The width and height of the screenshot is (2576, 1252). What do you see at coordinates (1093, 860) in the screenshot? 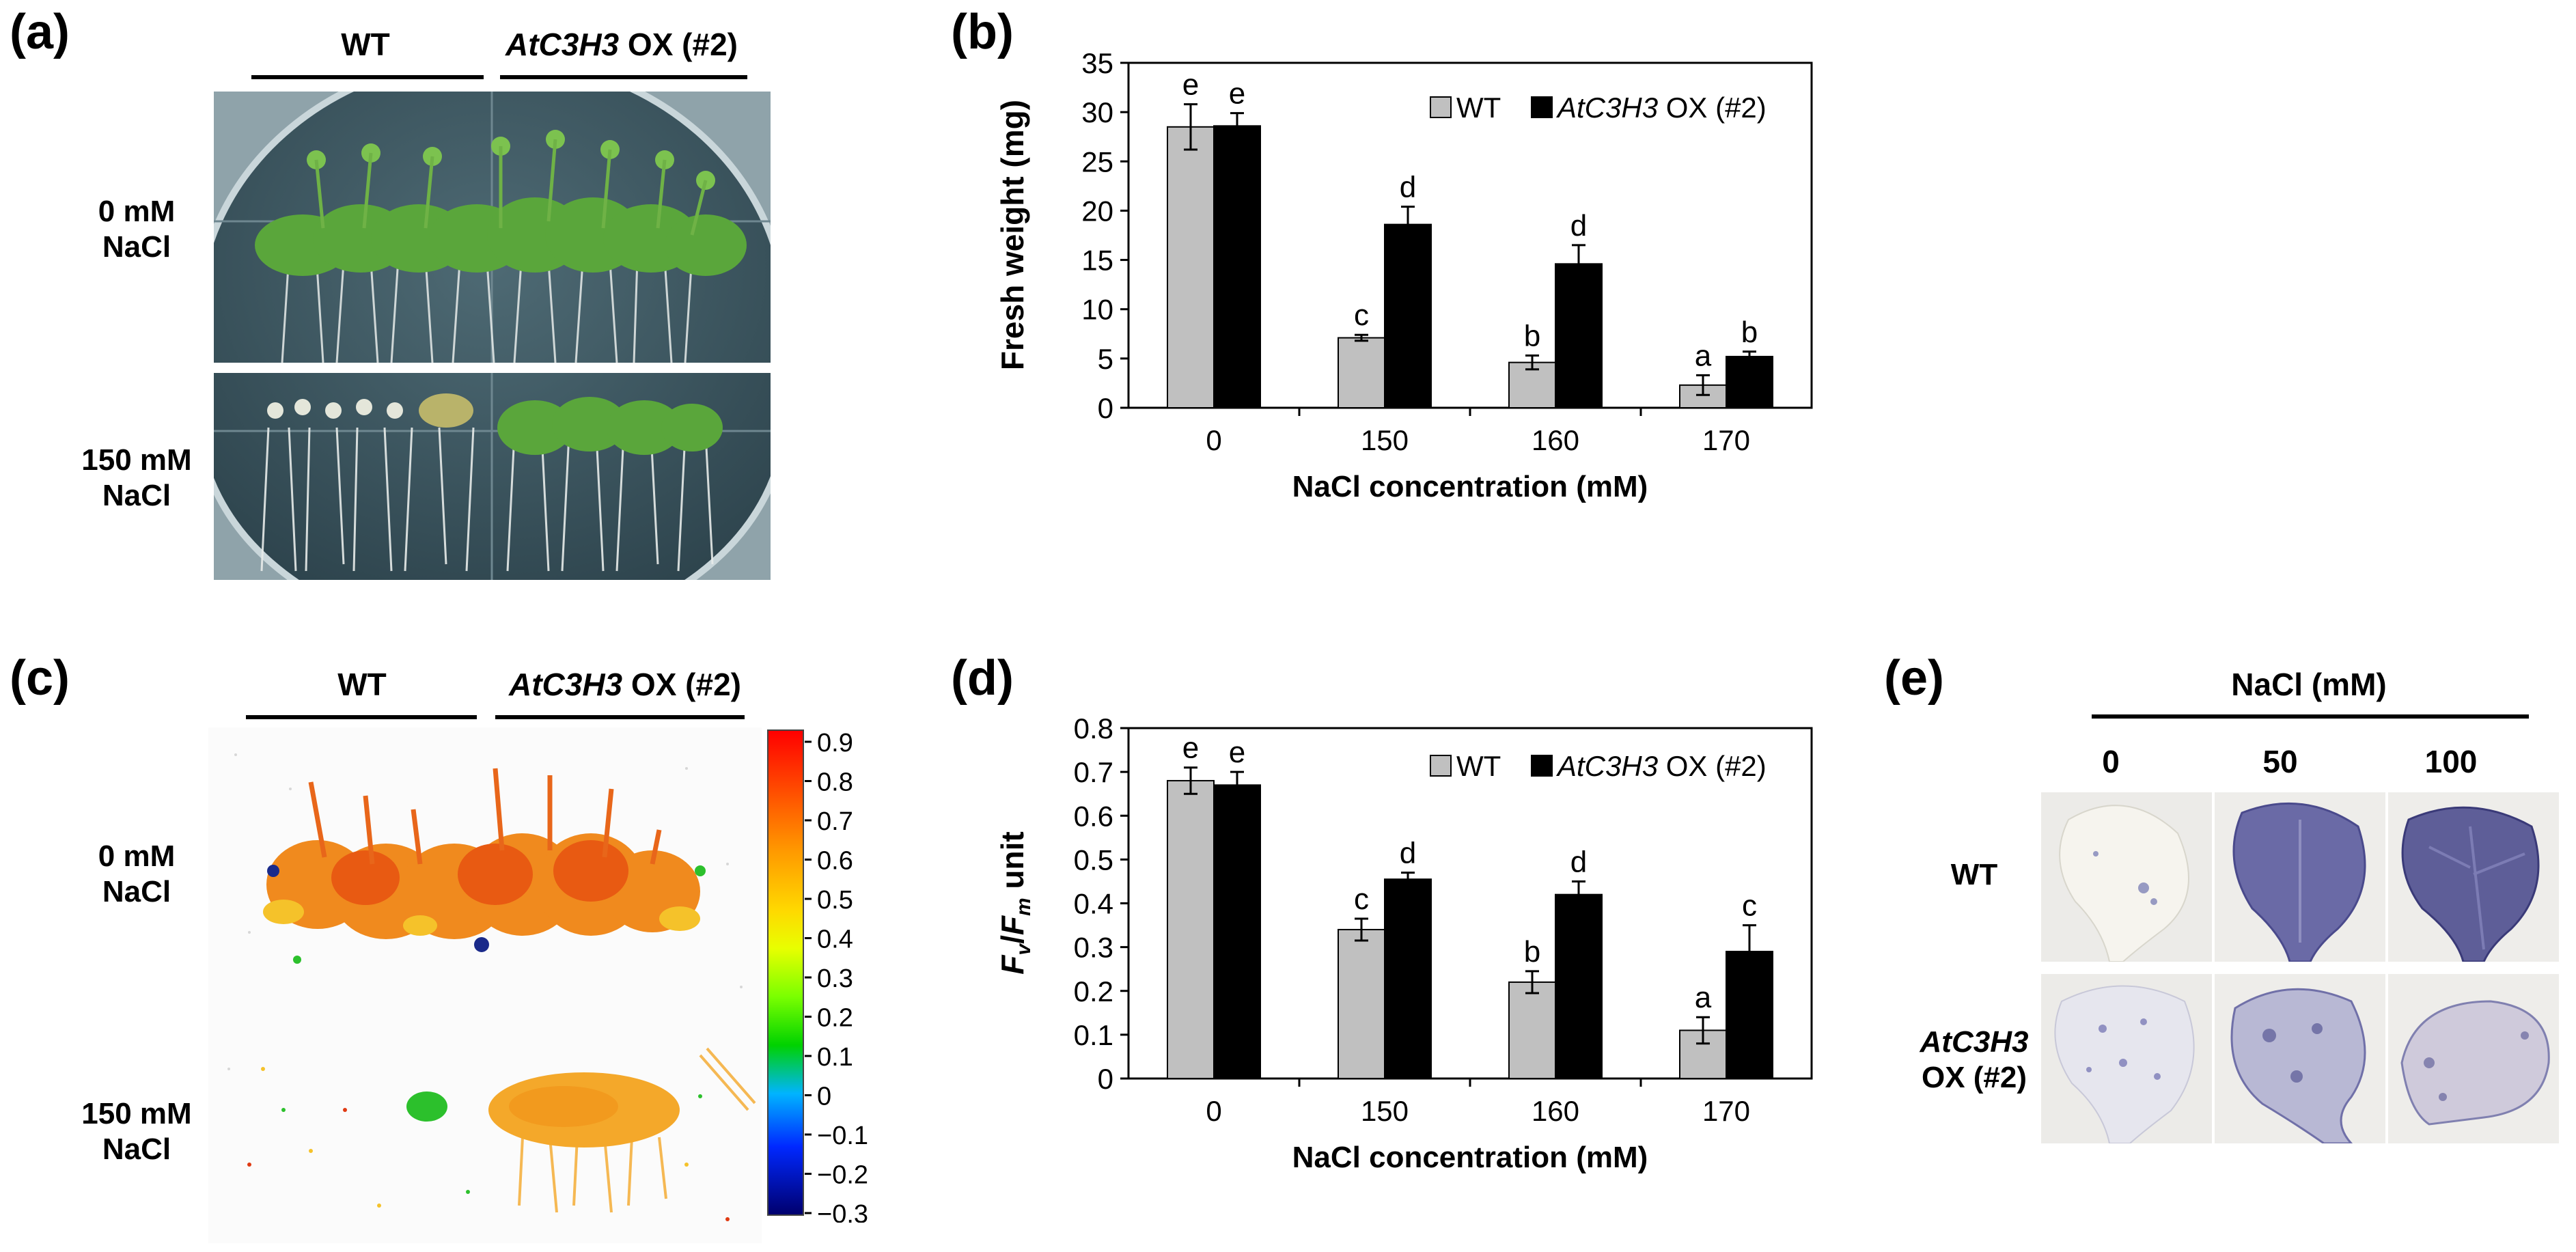
I see `y-tick-label: 0.5` at bounding box center [1093, 860].